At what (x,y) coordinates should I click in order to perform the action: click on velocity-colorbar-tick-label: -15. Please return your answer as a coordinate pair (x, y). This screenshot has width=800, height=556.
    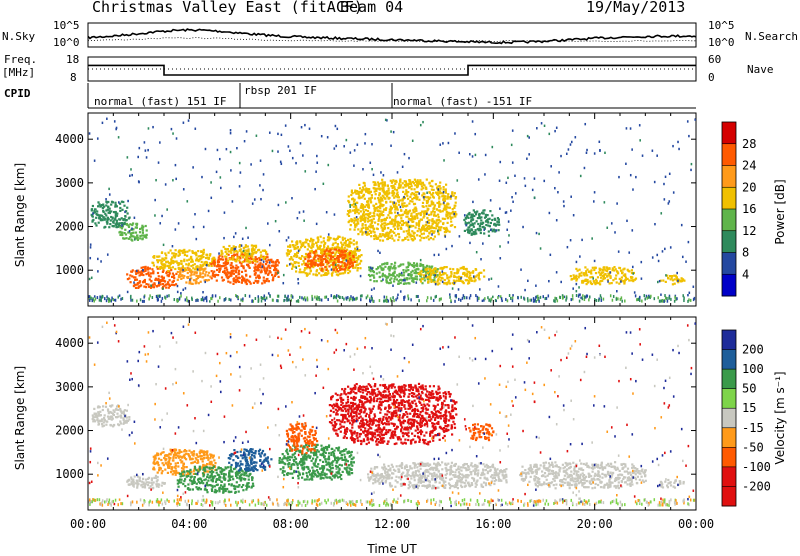
    Looking at the image, I should click on (753, 428).